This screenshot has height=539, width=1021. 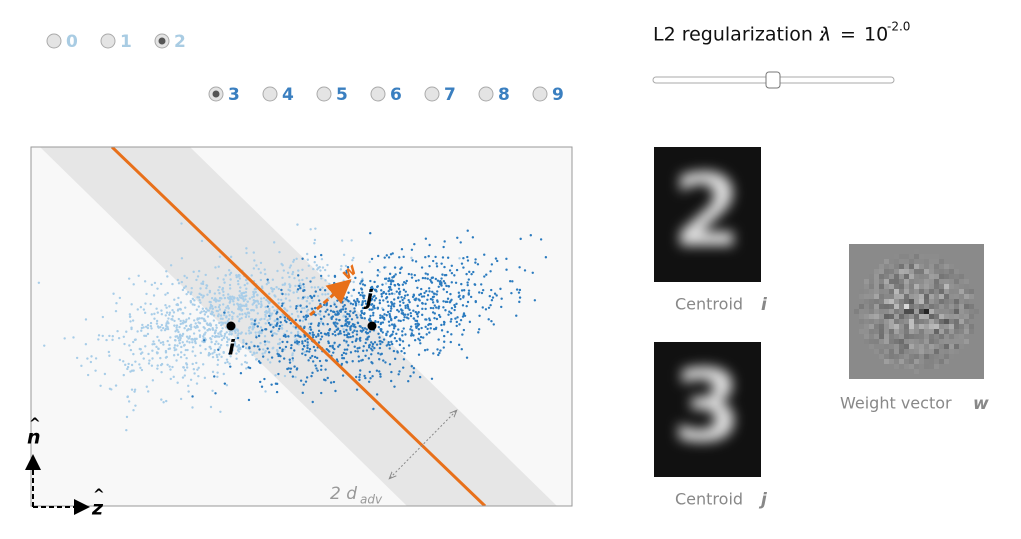 I want to click on radio-option: 6, so click(x=386, y=95).